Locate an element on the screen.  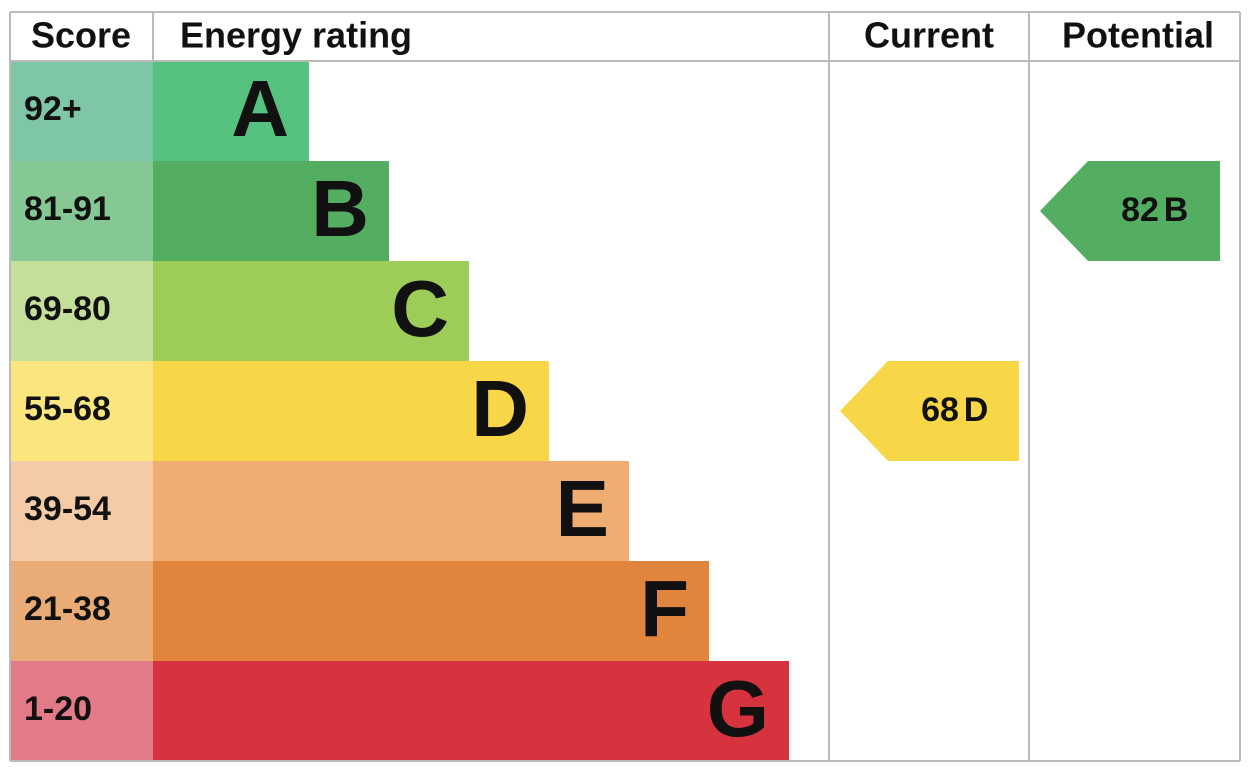
rating-letter: C is located at coordinates (420, 308).